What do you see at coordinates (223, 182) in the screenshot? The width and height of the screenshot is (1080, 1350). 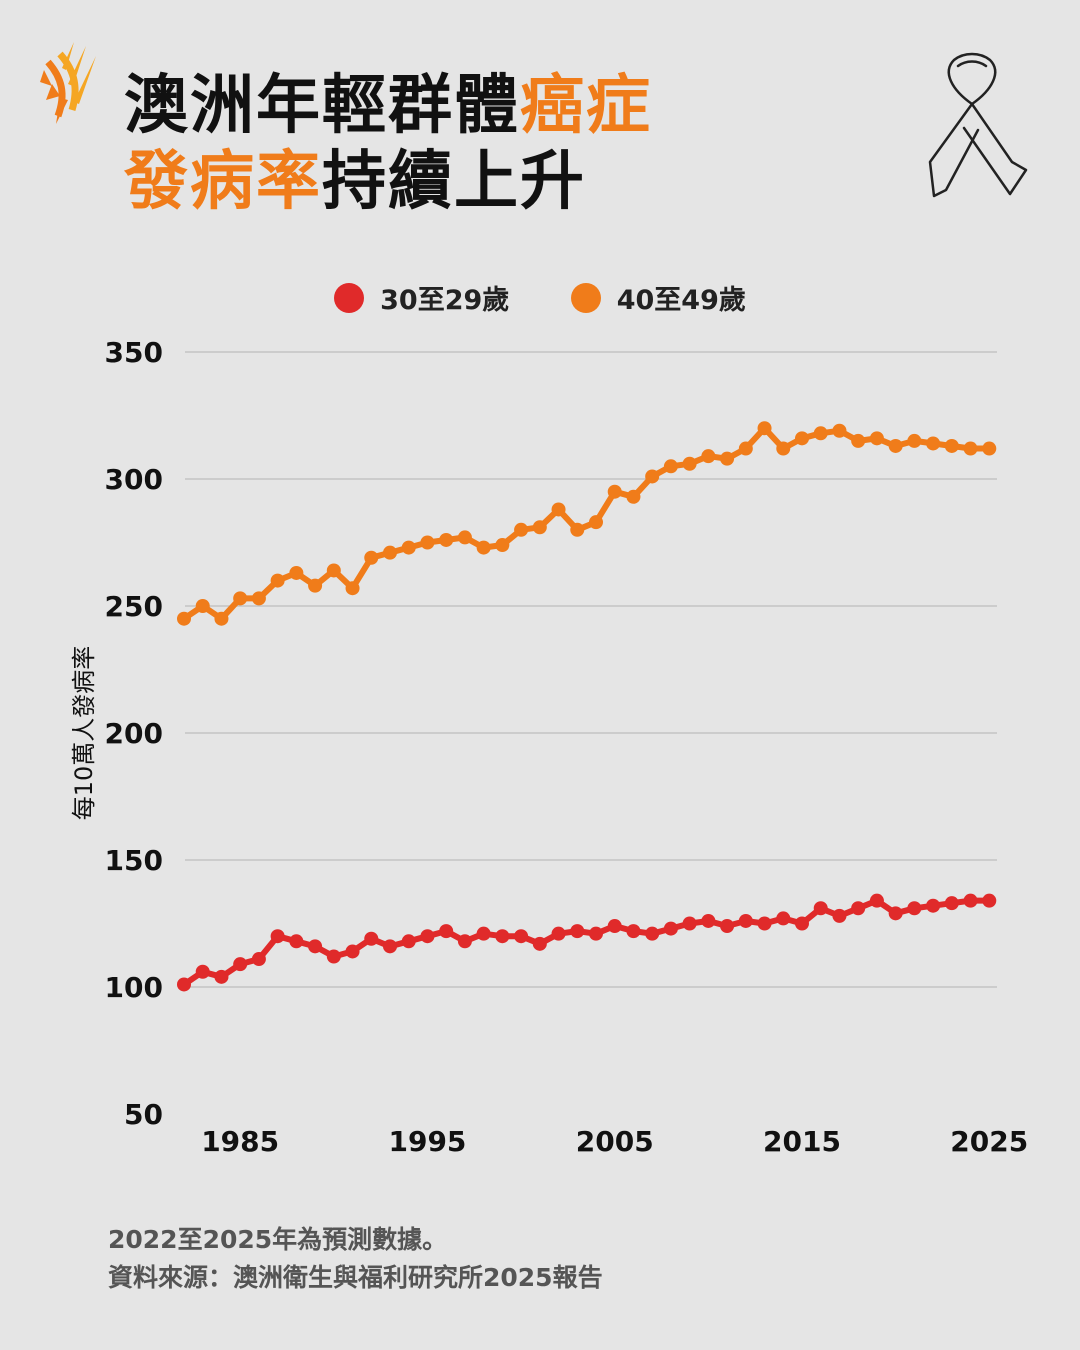 I see `title-line2-orange: 發病率` at bounding box center [223, 182].